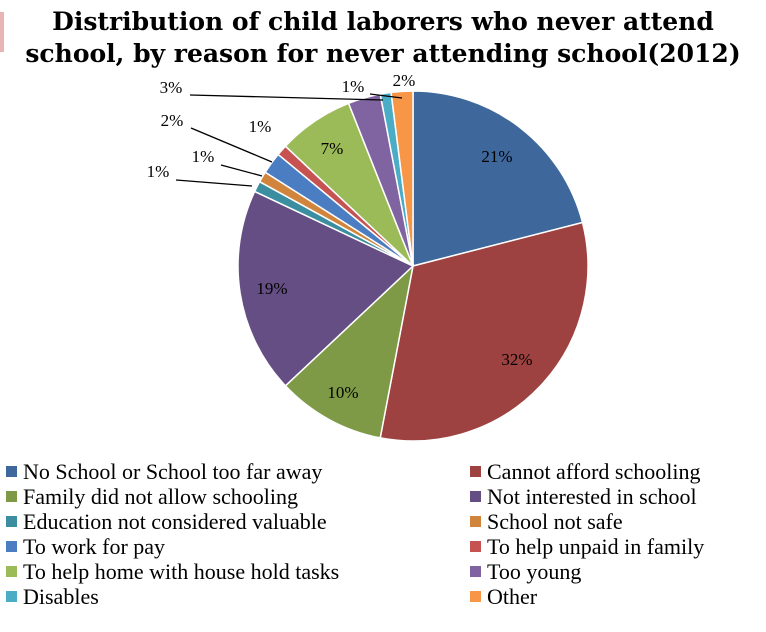 Image resolution: width=766 pixels, height=632 pixels. I want to click on data-label-11: 1%, so click(353, 86).